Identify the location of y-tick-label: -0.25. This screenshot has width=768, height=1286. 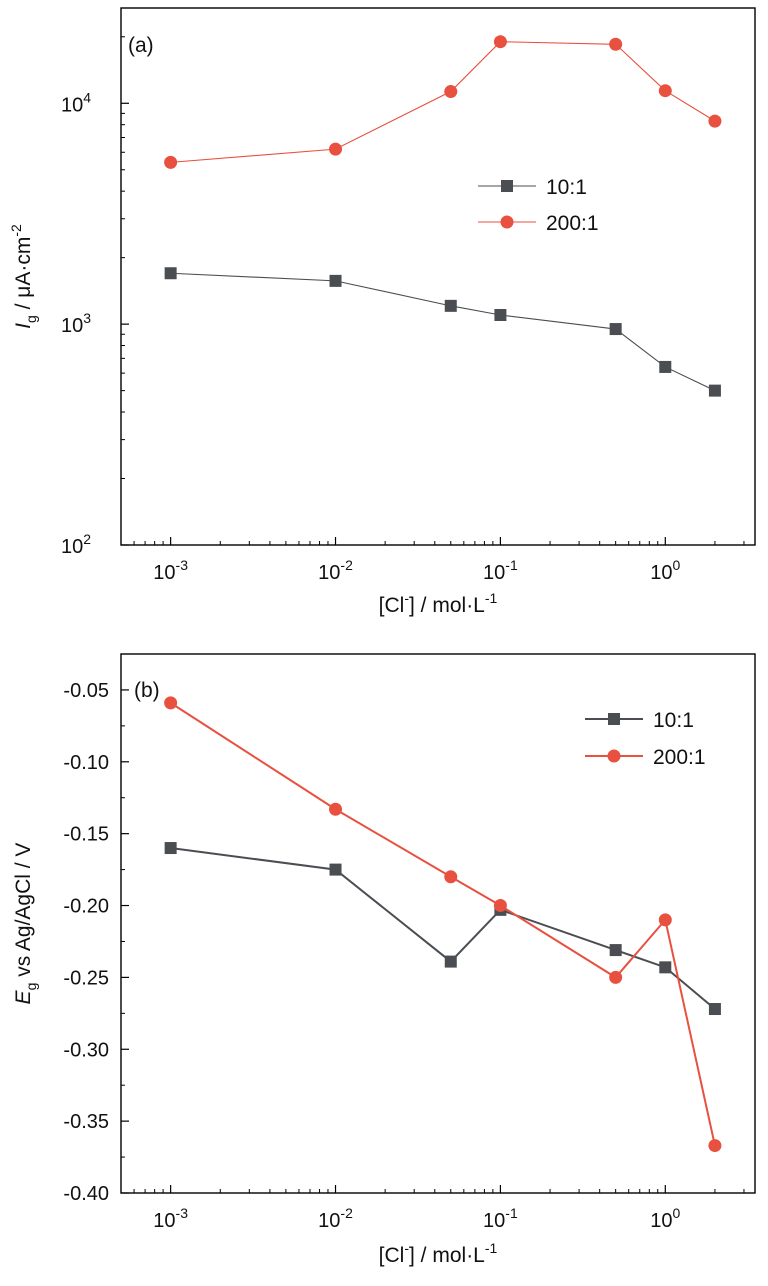
(86, 978).